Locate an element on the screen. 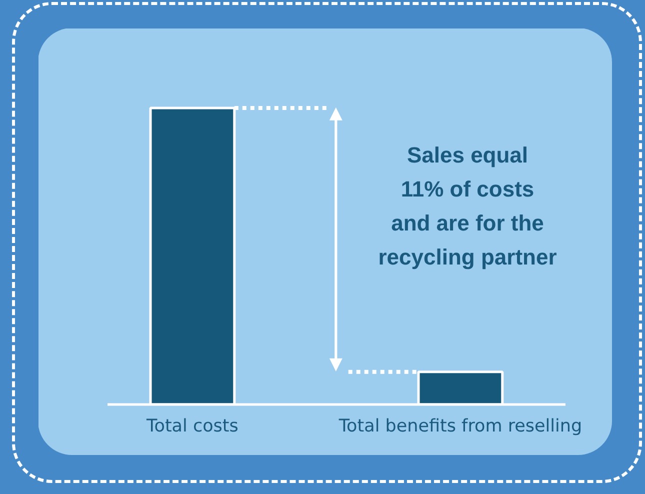 The height and width of the screenshot is (494, 645). x-tick-label: Total benefits from reselling is located at coordinates (460, 426).